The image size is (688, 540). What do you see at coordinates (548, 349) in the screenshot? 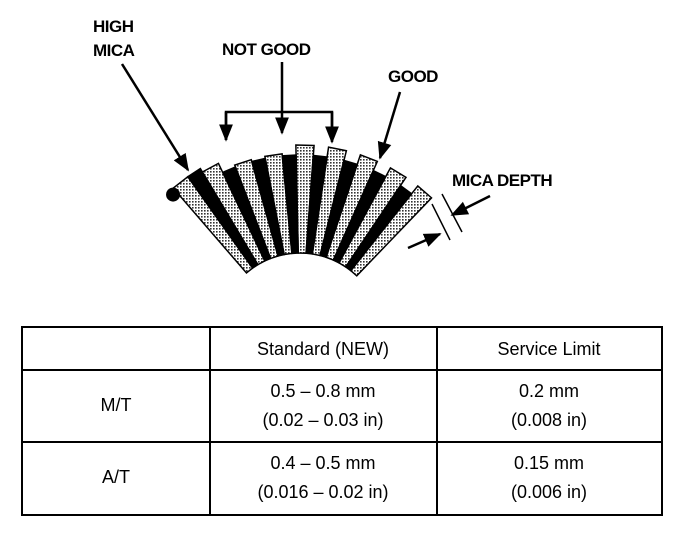
I see `header-cell: Service Limit` at bounding box center [548, 349].